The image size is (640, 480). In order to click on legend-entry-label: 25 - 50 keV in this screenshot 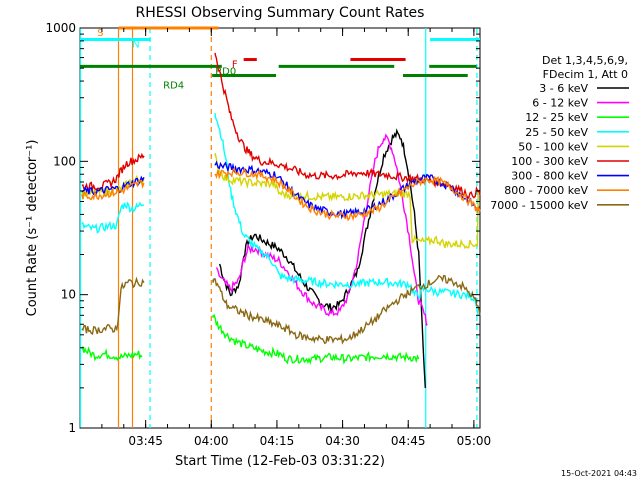, I will do `click(556, 132)`.